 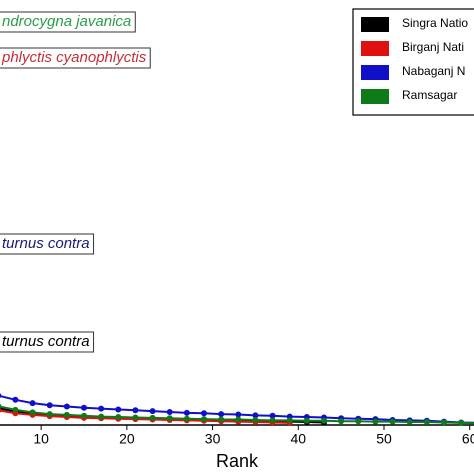 I want to click on series-line, so click(x=145, y=416).